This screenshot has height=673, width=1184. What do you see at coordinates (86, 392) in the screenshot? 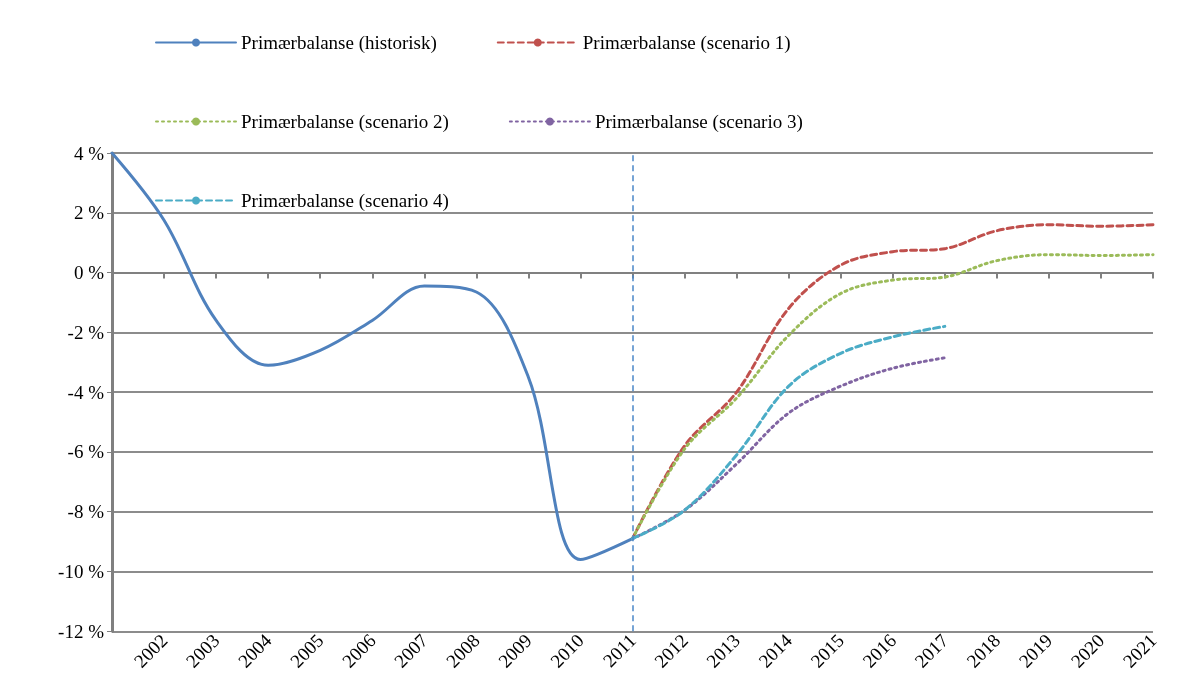
I see `y-tick-label: -4 %` at bounding box center [86, 392].